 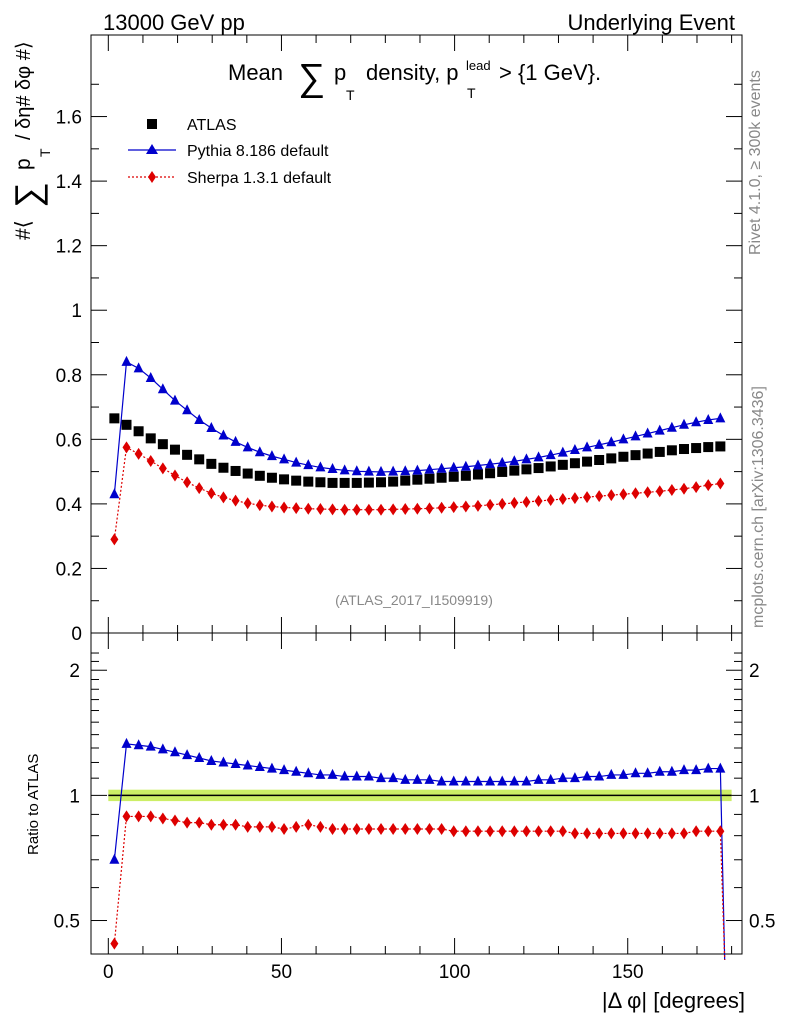 I want to click on ratio-ylabel: Ratio to ATLAS, so click(x=33, y=804).